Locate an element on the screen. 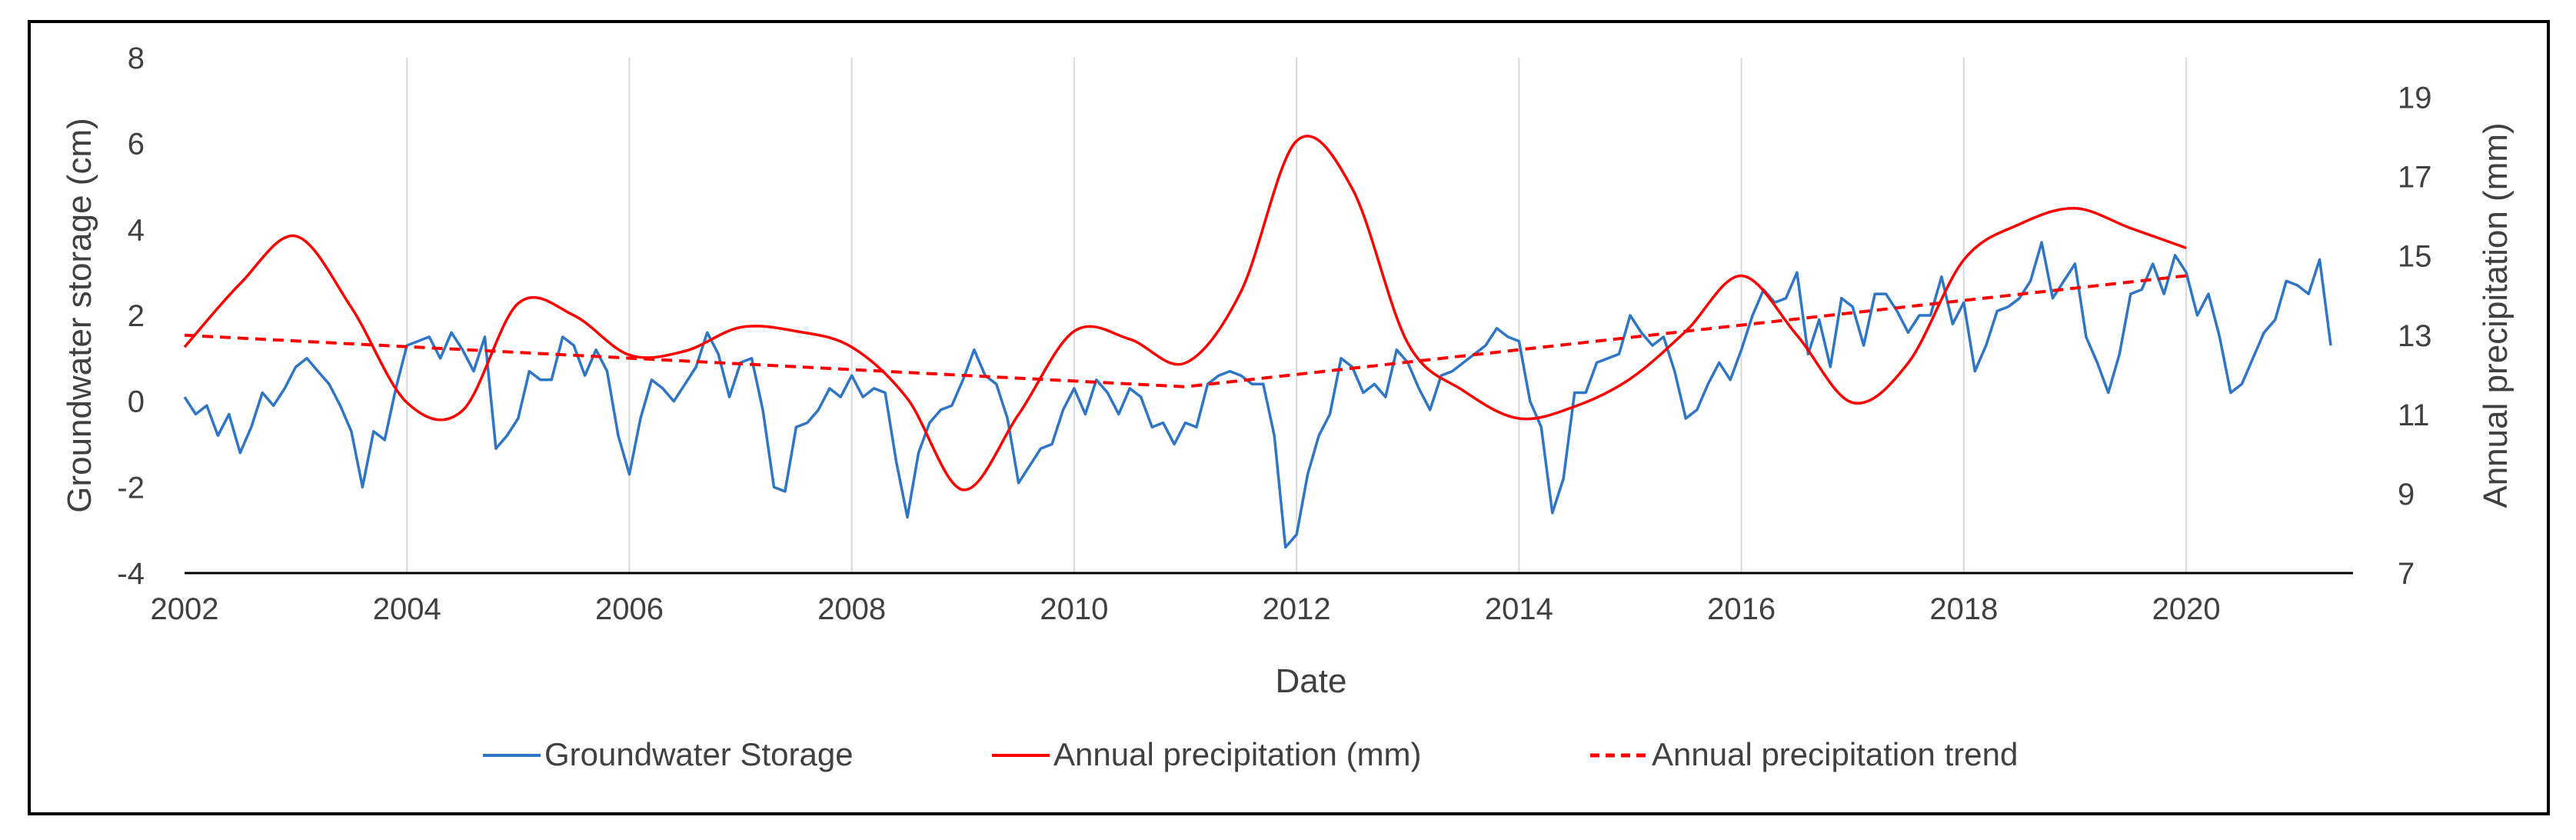 The image size is (2576, 840). y-tick-label: 4 is located at coordinates (136, 230).